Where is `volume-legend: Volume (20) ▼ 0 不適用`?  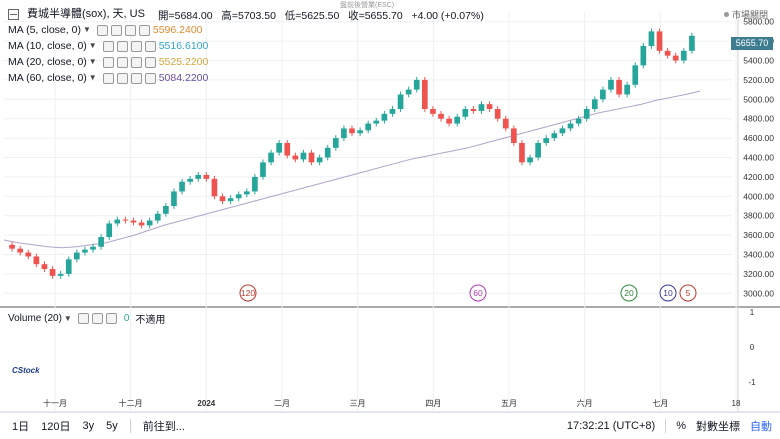
volume-legend: Volume (20) ▼ 0 不適用 is located at coordinates (87, 319).